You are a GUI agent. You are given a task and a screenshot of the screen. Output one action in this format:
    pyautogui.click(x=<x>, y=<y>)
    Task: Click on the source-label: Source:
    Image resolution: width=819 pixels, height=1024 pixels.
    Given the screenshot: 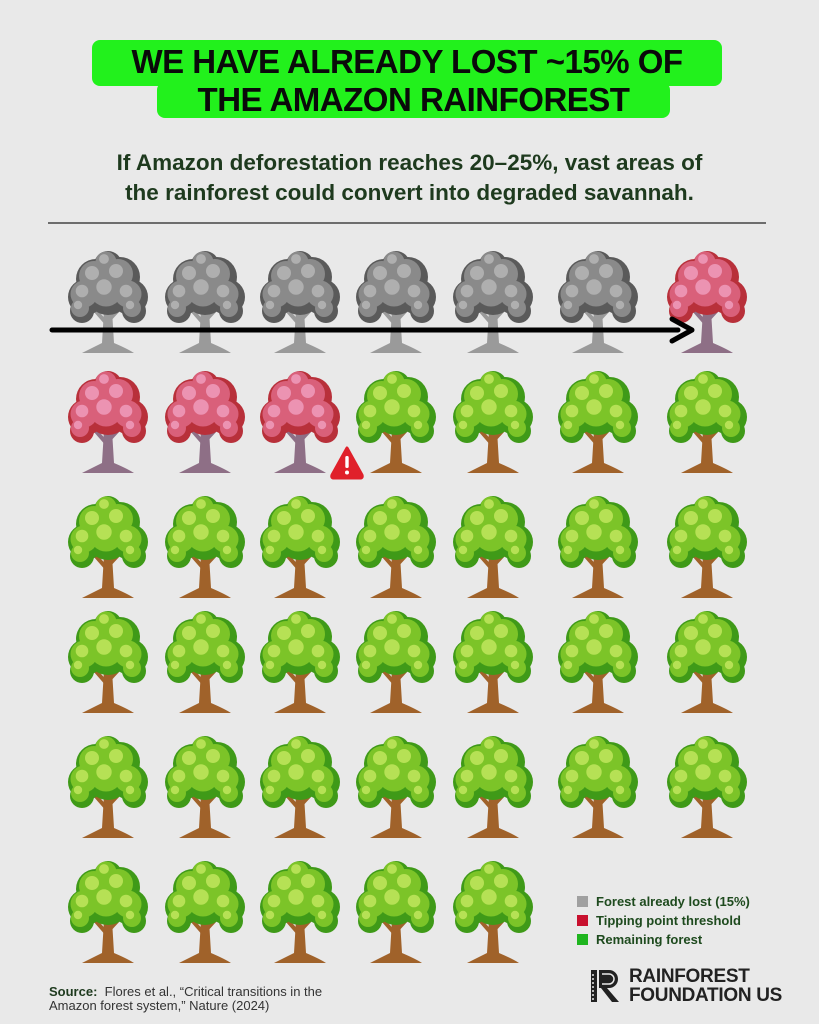 What is the action you would take?
    pyautogui.click(x=73, y=991)
    